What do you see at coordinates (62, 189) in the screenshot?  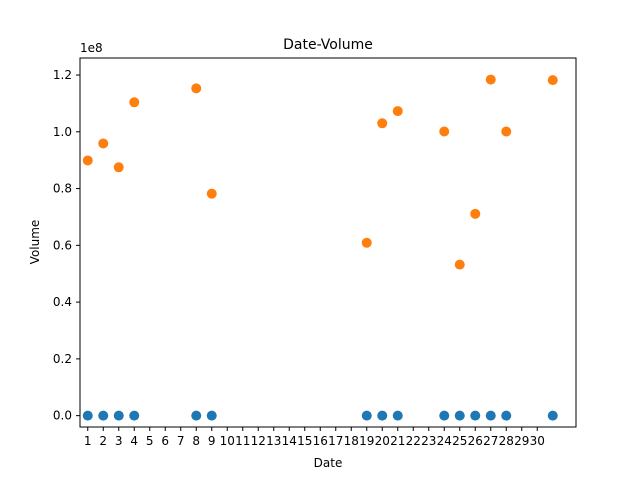 I see `y-tick-label: 0.8` at bounding box center [62, 189].